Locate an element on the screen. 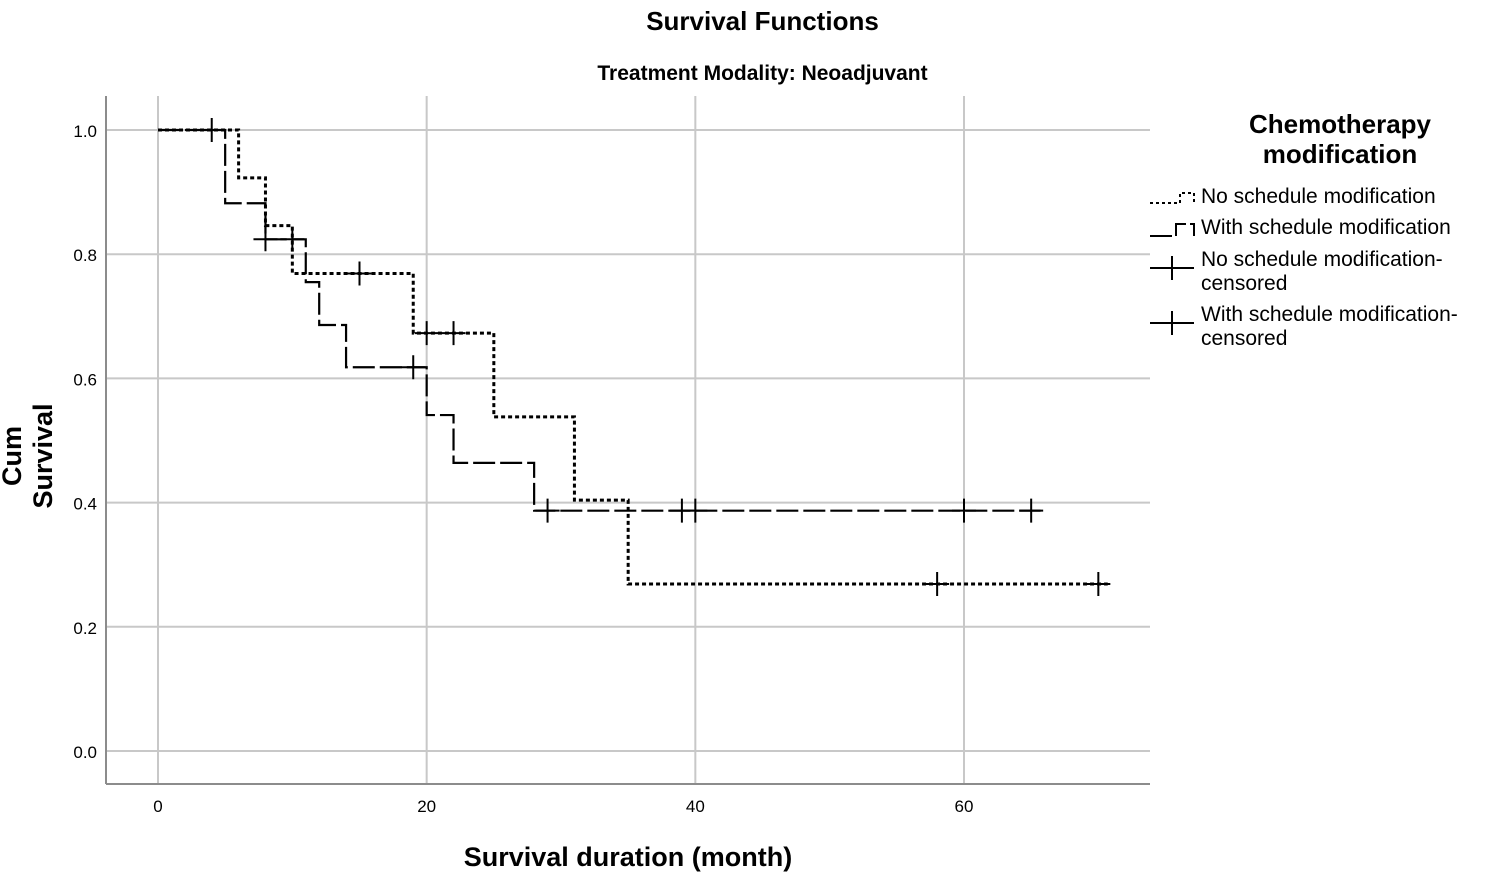 This screenshot has height=882, width=1500. x-tick-label: 60 is located at coordinates (964, 806).